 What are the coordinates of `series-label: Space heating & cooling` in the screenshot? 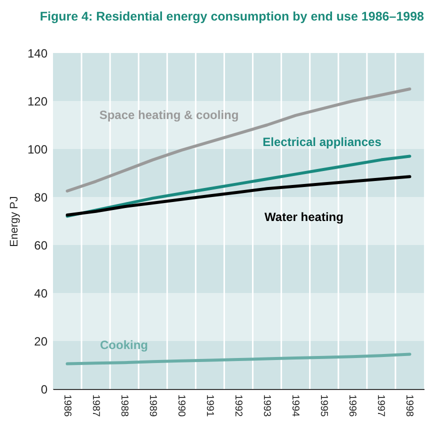 It's located at (169, 115).